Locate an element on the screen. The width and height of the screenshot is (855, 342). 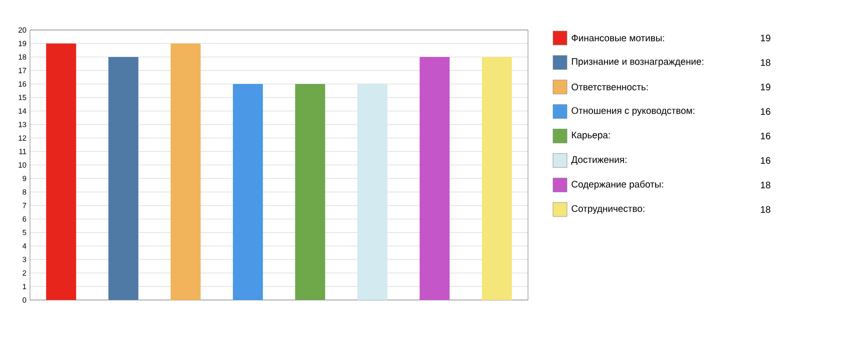
legend-label: Достижения: is located at coordinates (598, 160).